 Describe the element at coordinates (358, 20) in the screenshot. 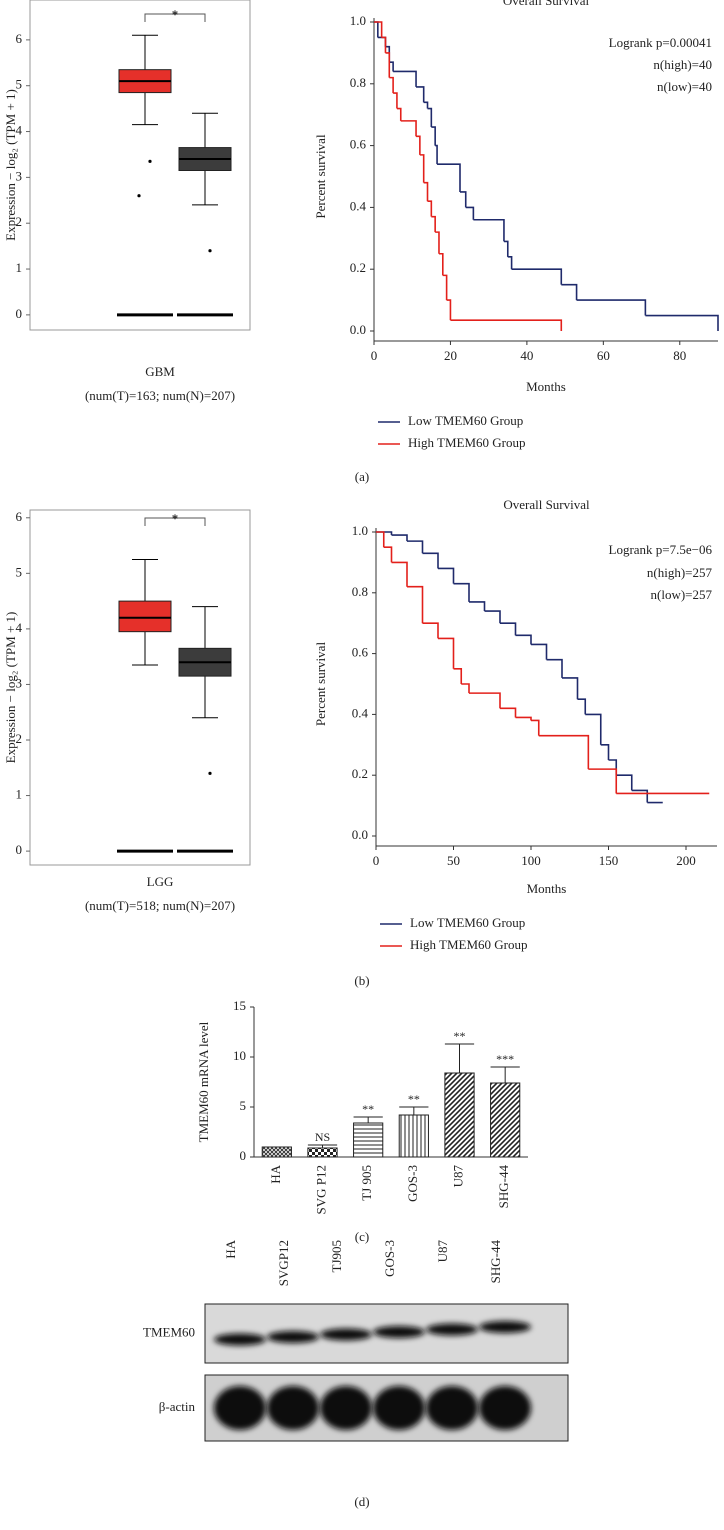

I see `y-tick-label: 1.0` at that location.